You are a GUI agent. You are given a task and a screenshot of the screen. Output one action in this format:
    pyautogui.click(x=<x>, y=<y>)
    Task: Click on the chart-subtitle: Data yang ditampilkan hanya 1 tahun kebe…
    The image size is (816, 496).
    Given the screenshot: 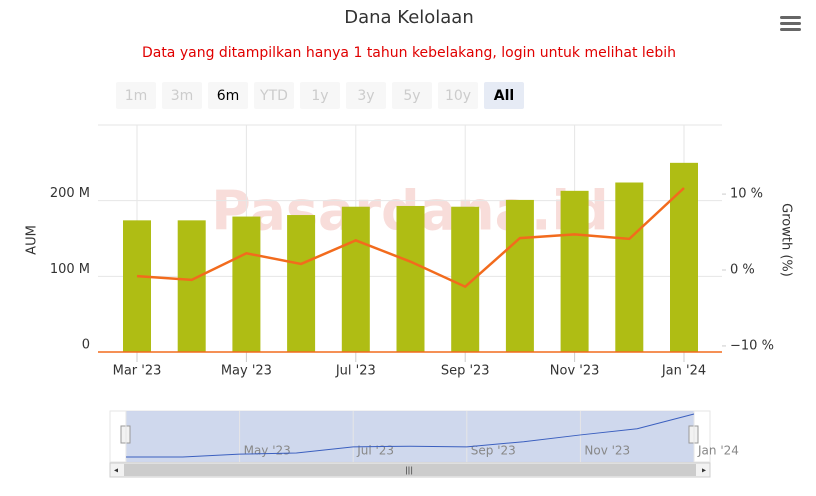 What is the action you would take?
    pyautogui.click(x=409, y=53)
    